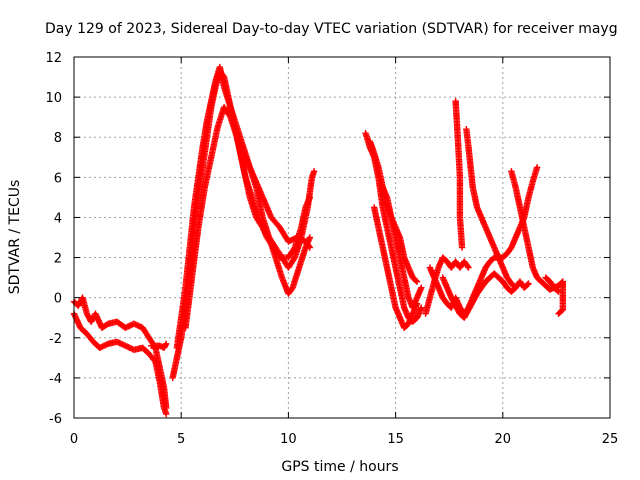 Image resolution: width=640 pixels, height=480 pixels. Describe the element at coordinates (74, 439) in the screenshot. I see `x-tick-label: 0` at that location.